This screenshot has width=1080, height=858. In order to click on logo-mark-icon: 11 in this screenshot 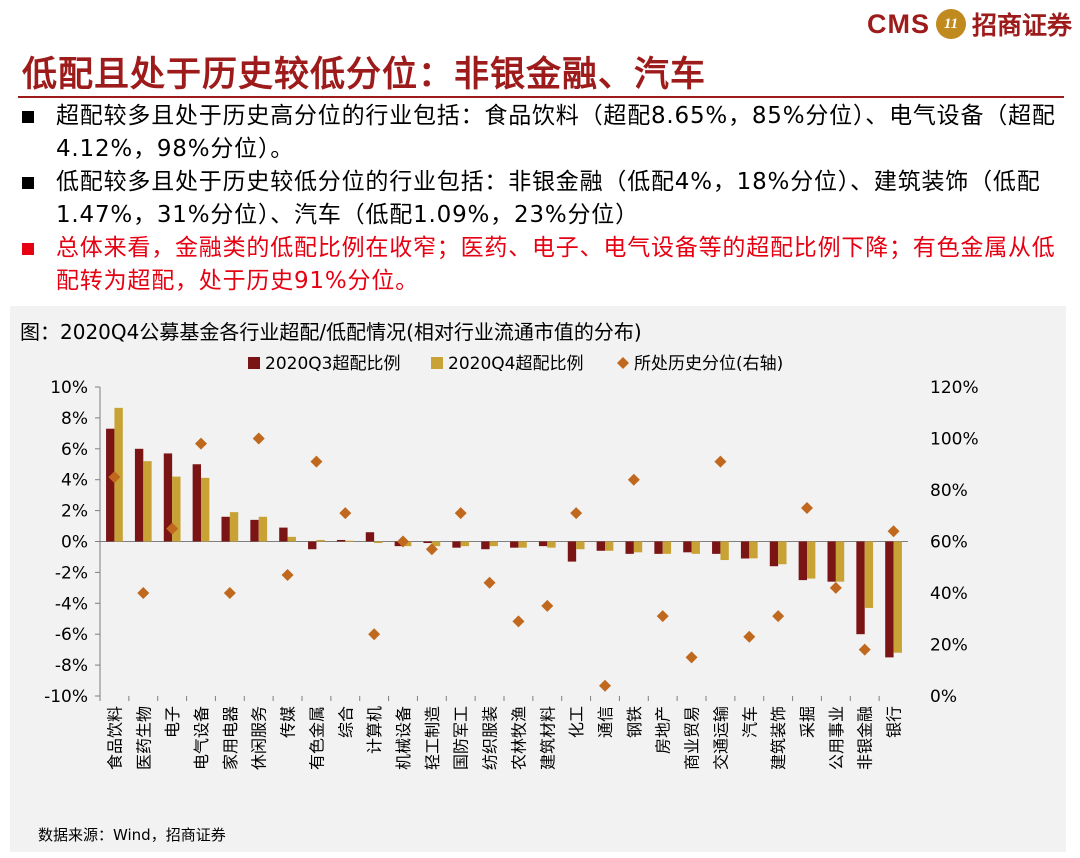, I will do `click(950, 24)`.